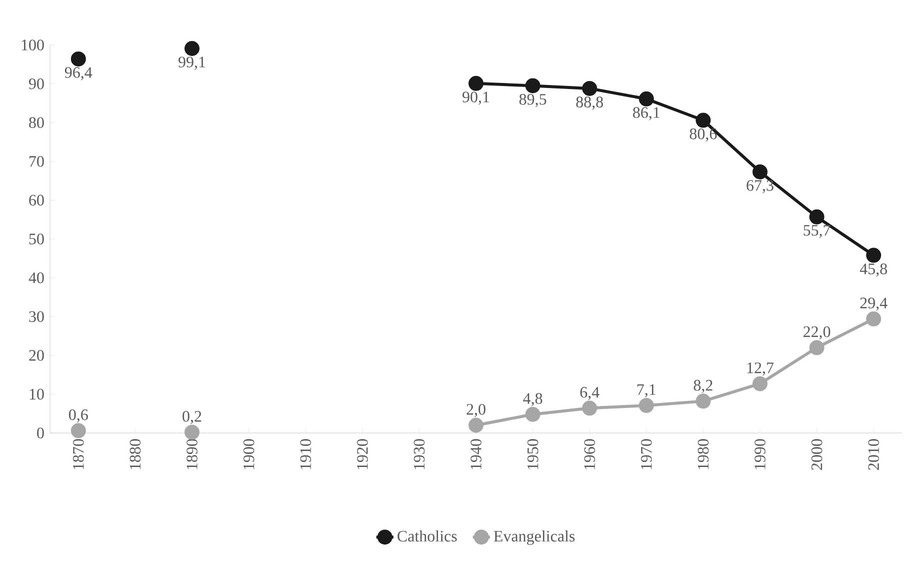 The image size is (917, 566). Describe the element at coordinates (760, 454) in the screenshot. I see `x-tick-label: 1990` at that location.